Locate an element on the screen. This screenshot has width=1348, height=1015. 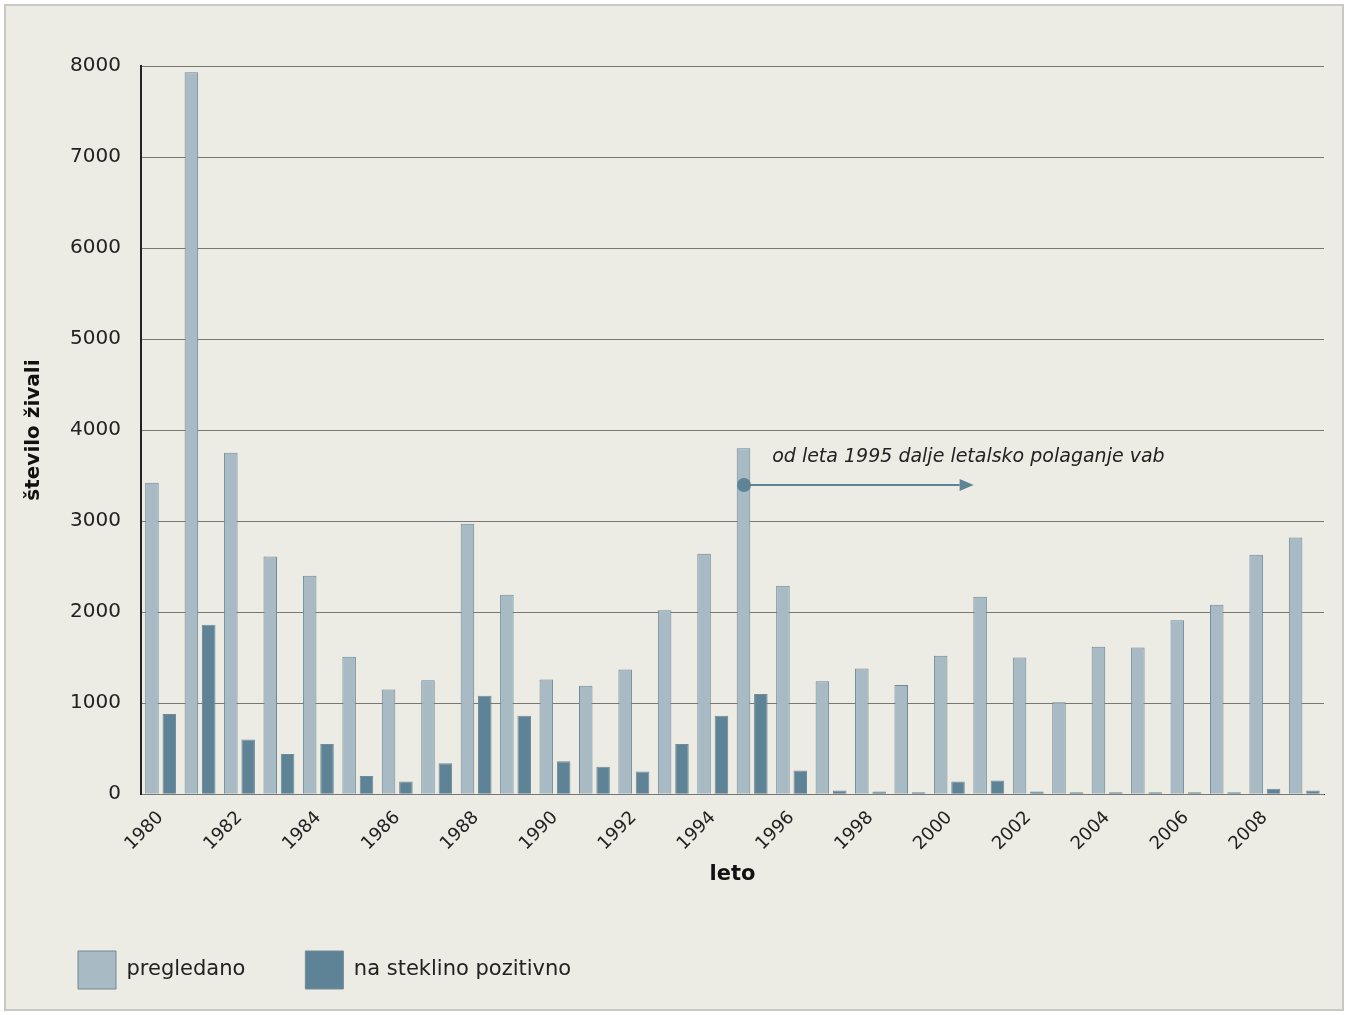
y-tick-label: 7000 is located at coordinates (95, 155).